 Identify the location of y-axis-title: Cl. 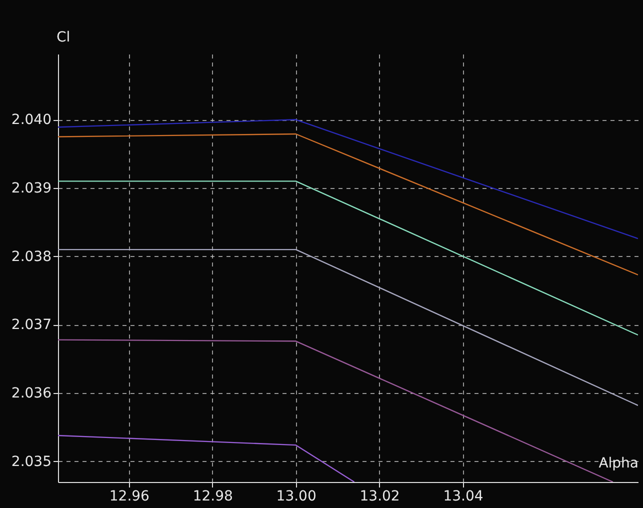
(63, 38).